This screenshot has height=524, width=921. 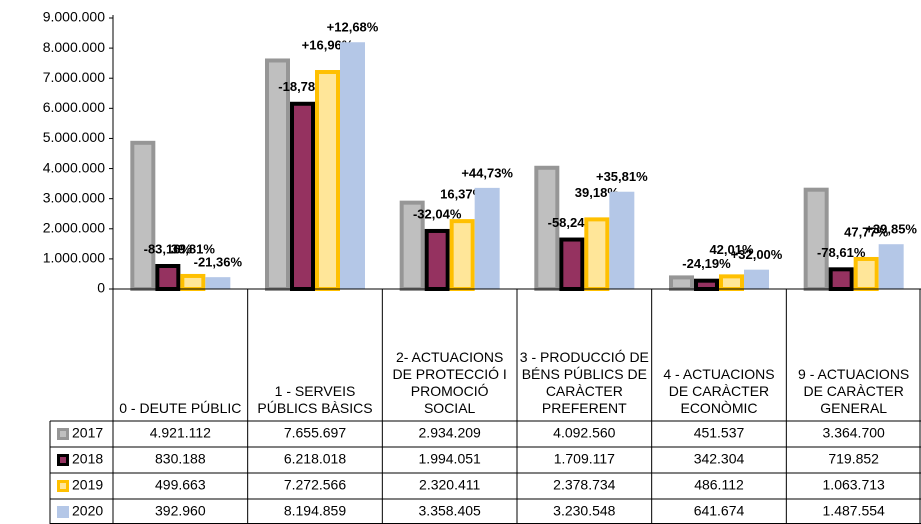 I want to click on table-value: 3.364.700, so click(x=854, y=433).